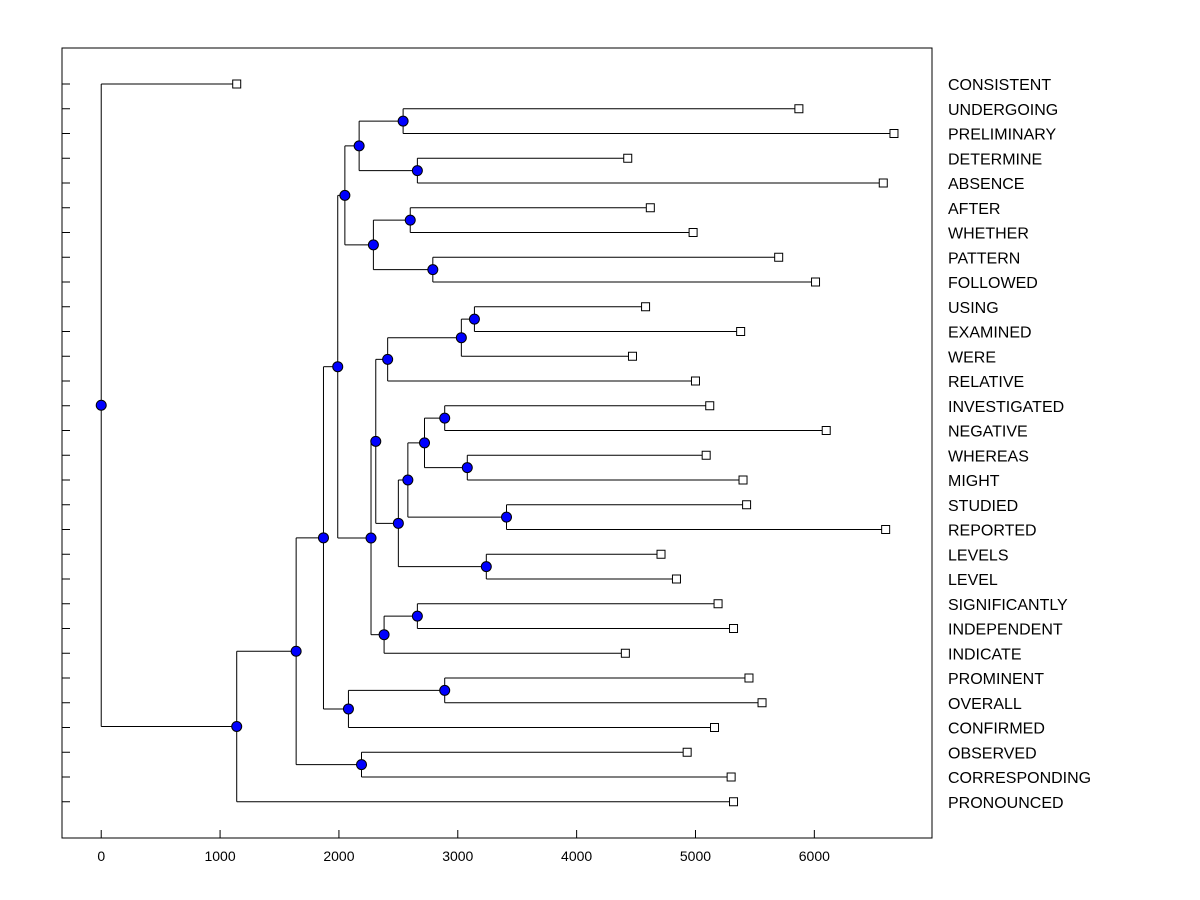 The width and height of the screenshot is (1200, 900). What do you see at coordinates (992, 753) in the screenshot?
I see `leaf-label-observed: OBSERVED` at bounding box center [992, 753].